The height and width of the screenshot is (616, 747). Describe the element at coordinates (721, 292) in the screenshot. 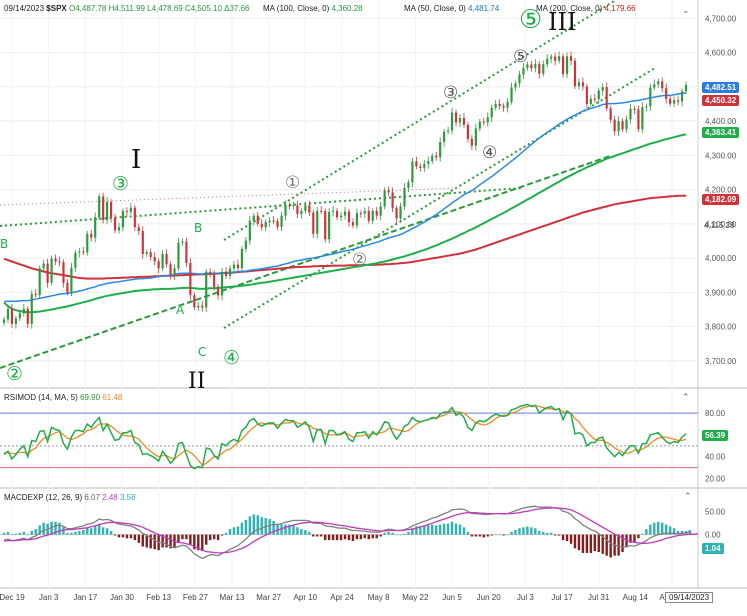

I see `price-tick-label: 3,900.00` at that location.